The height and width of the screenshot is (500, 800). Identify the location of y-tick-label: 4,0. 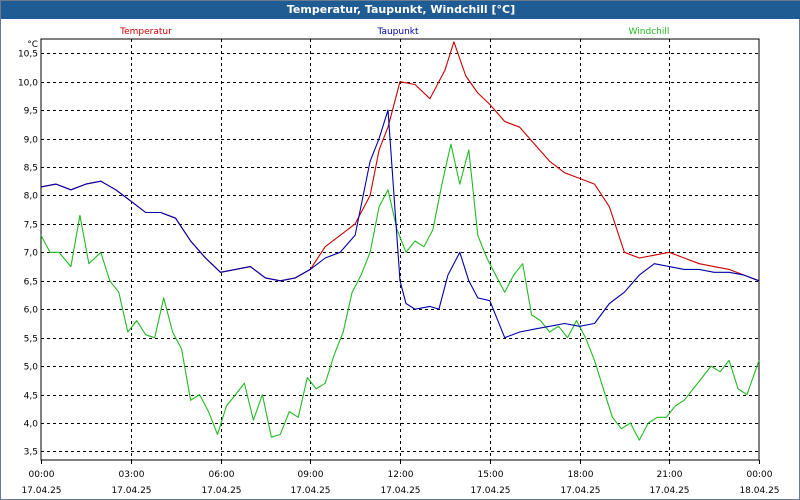
(31, 425).